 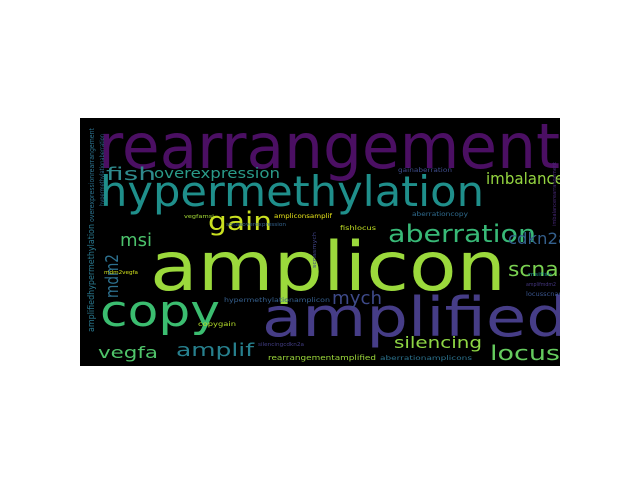 What do you see at coordinates (543, 294) in the screenshot?
I see `word-locusscnas: locusscnas` at bounding box center [543, 294].